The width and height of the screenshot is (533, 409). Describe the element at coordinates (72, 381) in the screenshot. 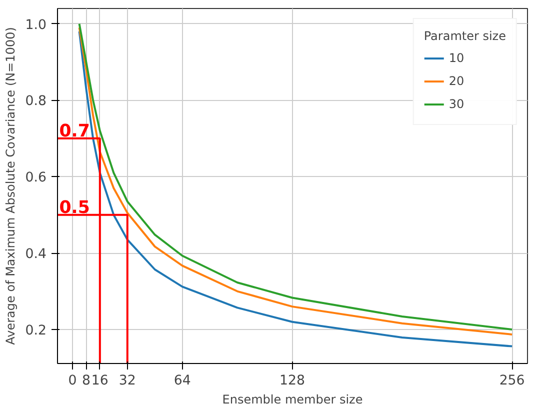

I see `x-tick-label: 0` at that location.